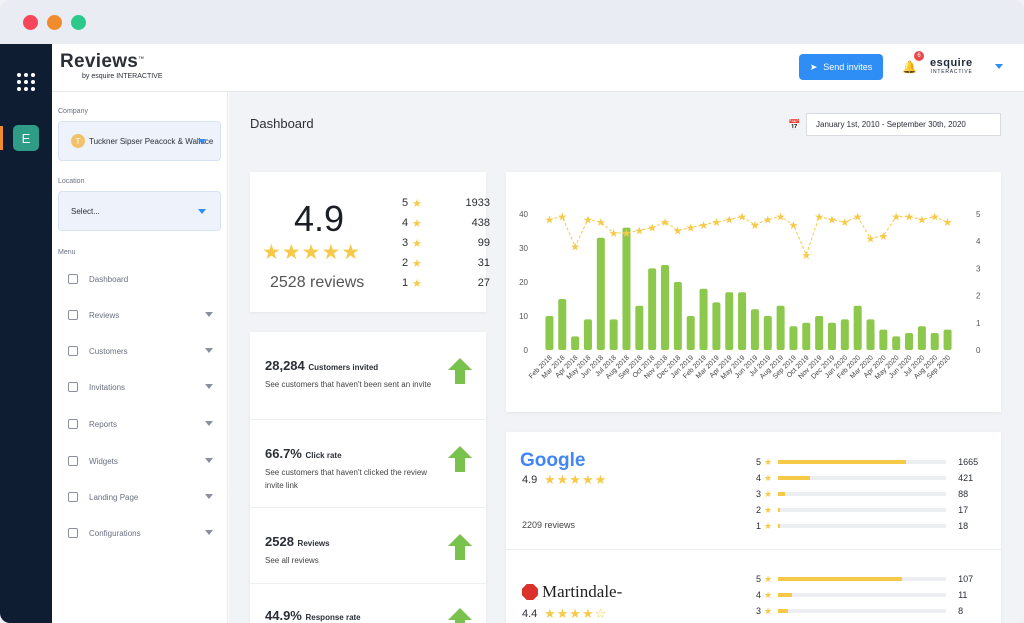  I want to click on sidebar-item-reports: Reports, so click(140, 424).